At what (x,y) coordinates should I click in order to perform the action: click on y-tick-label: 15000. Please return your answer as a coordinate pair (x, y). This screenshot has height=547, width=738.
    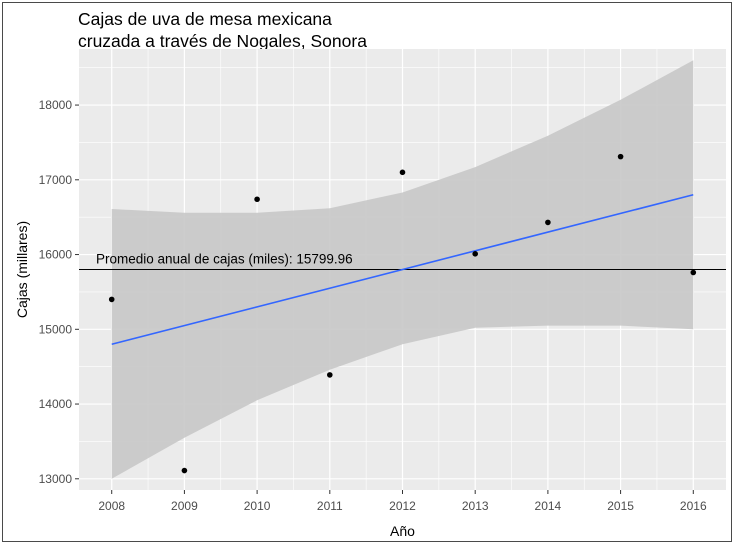
    Looking at the image, I should click on (56, 329).